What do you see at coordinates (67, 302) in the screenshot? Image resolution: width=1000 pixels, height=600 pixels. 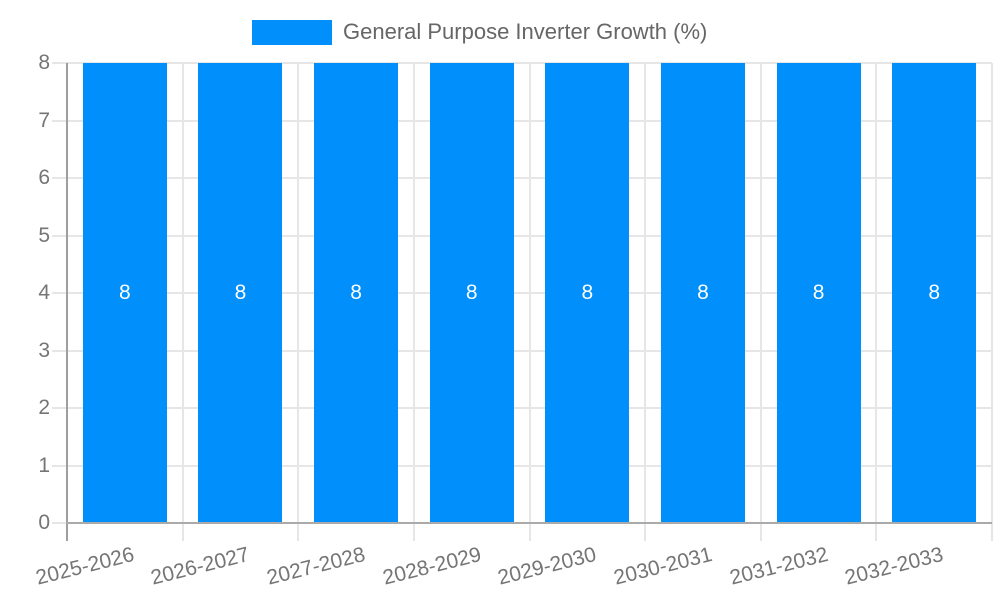 I see `y-axis-line` at bounding box center [67, 302].